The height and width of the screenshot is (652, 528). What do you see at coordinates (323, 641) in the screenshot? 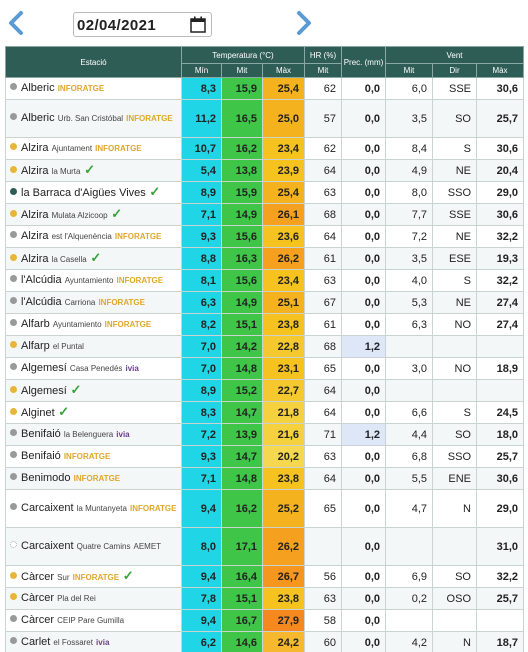
I see `humidity-value: 60` at bounding box center [323, 641].